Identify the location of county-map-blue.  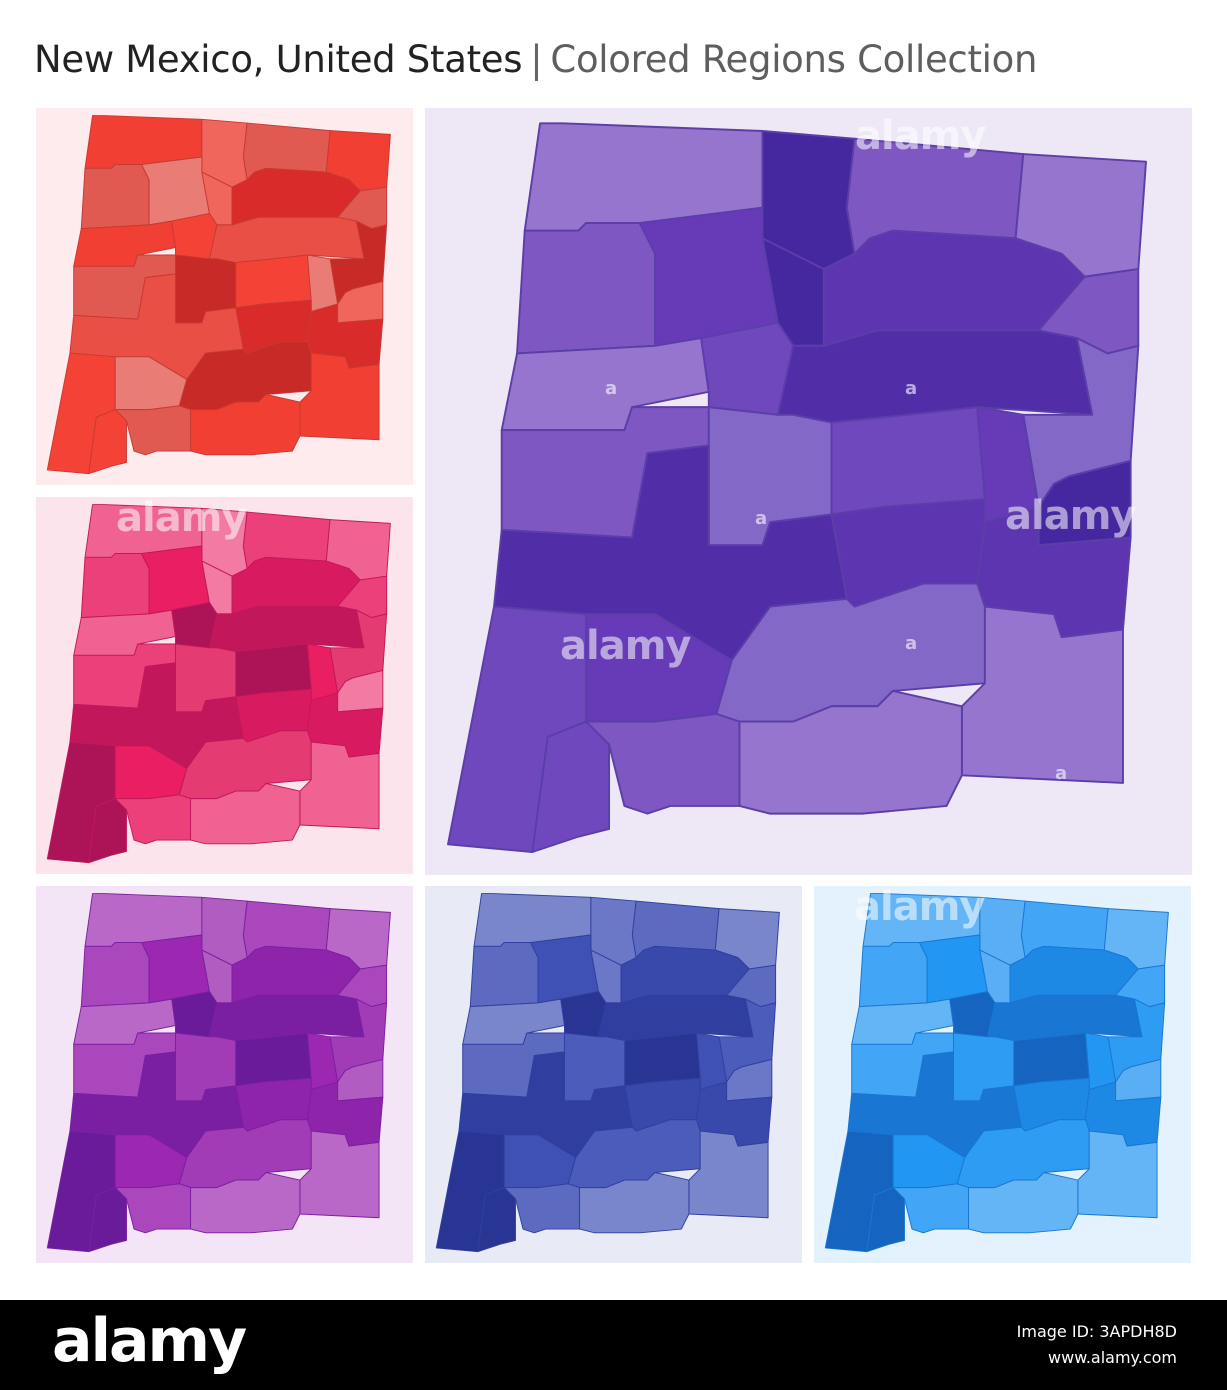
(996, 1073).